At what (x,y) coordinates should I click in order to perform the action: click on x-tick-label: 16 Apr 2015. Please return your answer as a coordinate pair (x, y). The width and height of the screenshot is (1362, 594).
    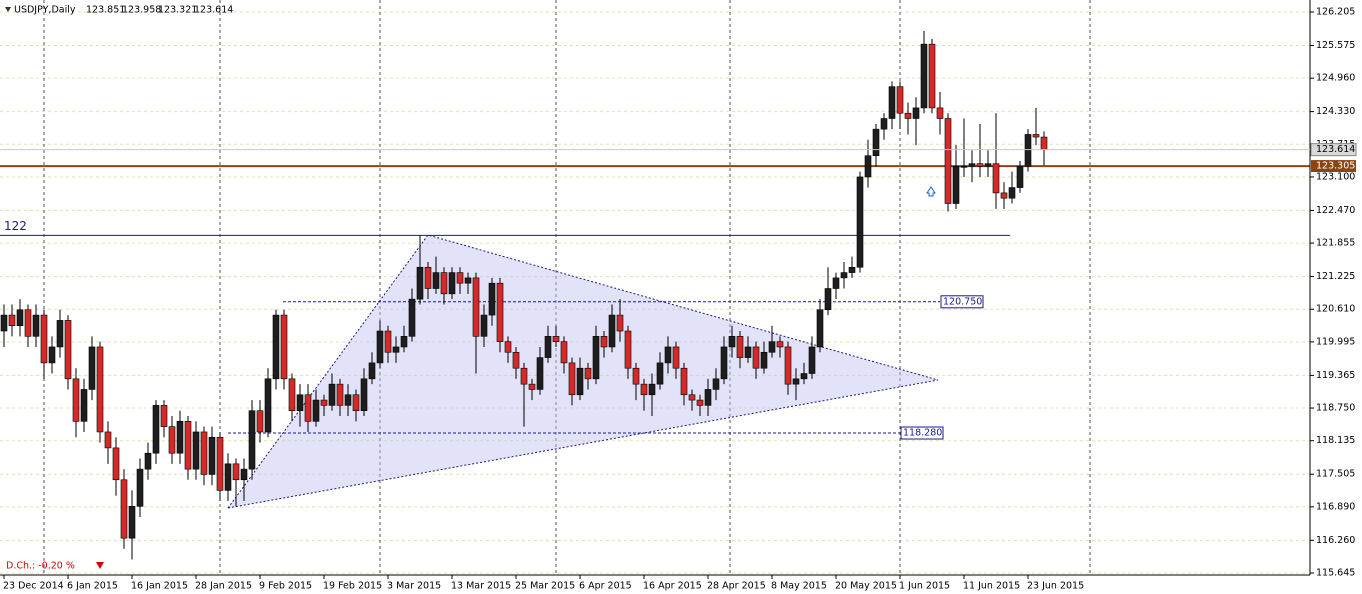
    Looking at the image, I should click on (672, 586).